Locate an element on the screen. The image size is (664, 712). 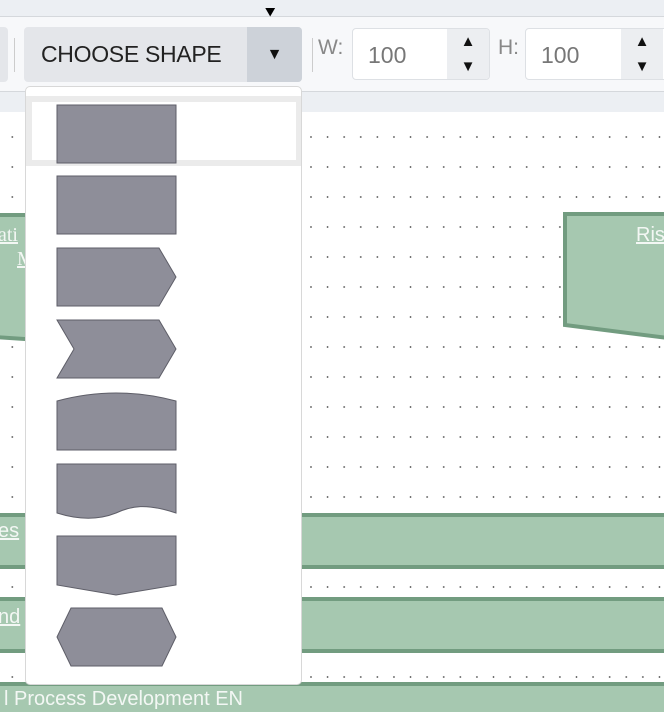
dropdown-arrow-icon: ▼ is located at coordinates (274, 54).